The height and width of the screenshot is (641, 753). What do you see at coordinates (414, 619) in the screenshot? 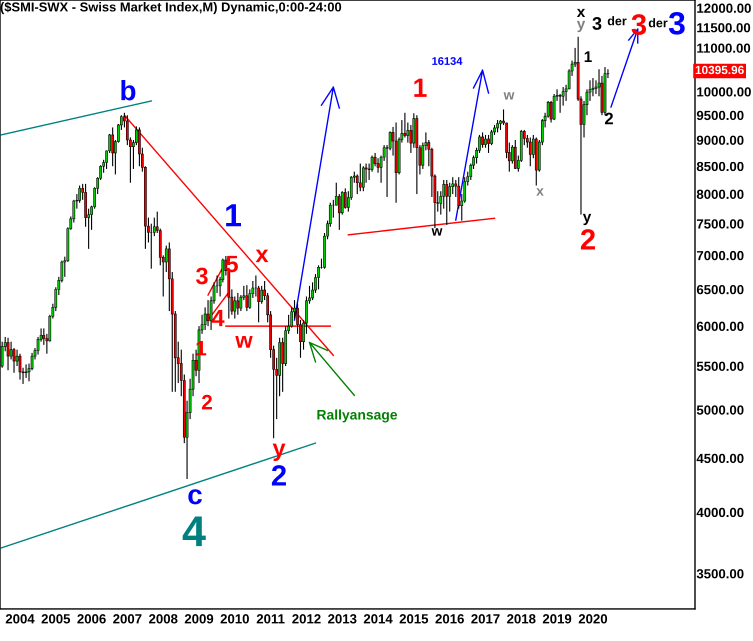
I see `x-tick-label: 2015` at bounding box center [414, 619].